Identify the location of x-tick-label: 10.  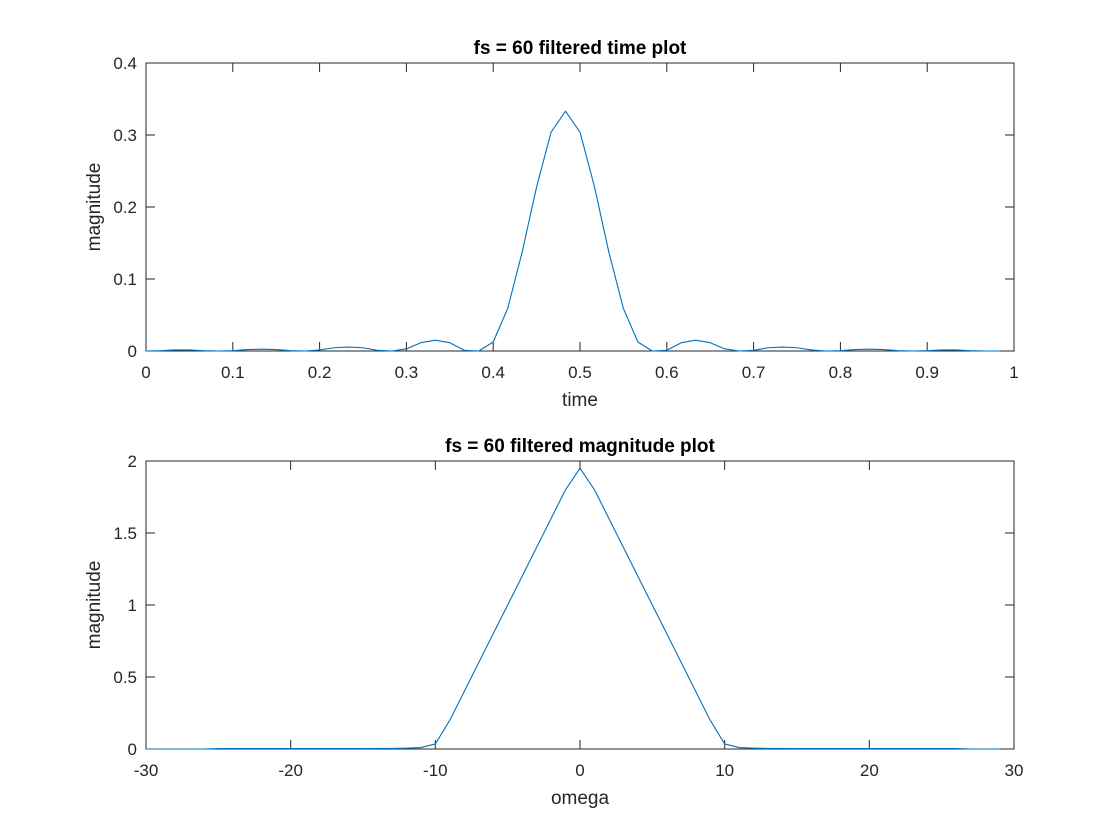
(724, 770).